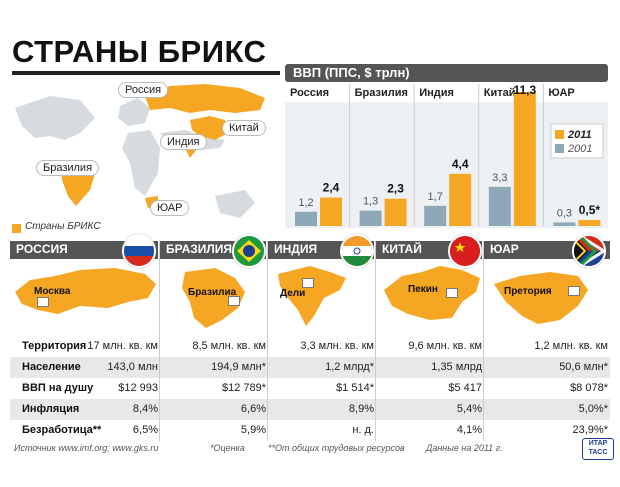 The image size is (620, 487). Describe the element at coordinates (227, 448) in the screenshot. I see `footer-note-estimate: *Оценка` at that location.